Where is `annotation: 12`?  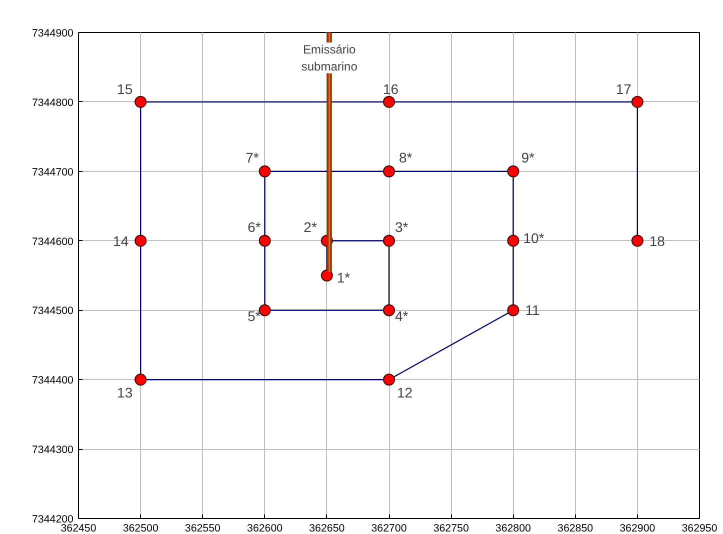 annotation: 12 is located at coordinates (405, 392).